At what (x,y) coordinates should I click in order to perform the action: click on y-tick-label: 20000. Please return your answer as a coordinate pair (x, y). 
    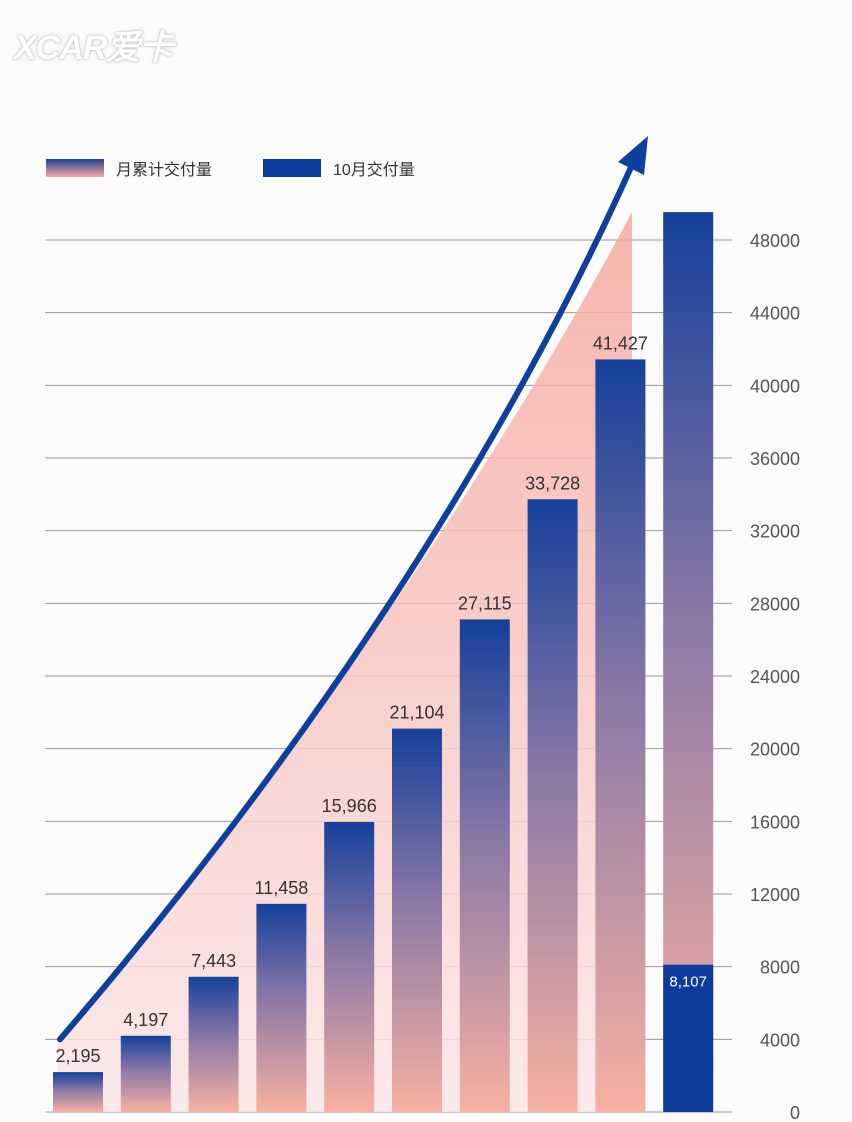
    Looking at the image, I should click on (775, 750).